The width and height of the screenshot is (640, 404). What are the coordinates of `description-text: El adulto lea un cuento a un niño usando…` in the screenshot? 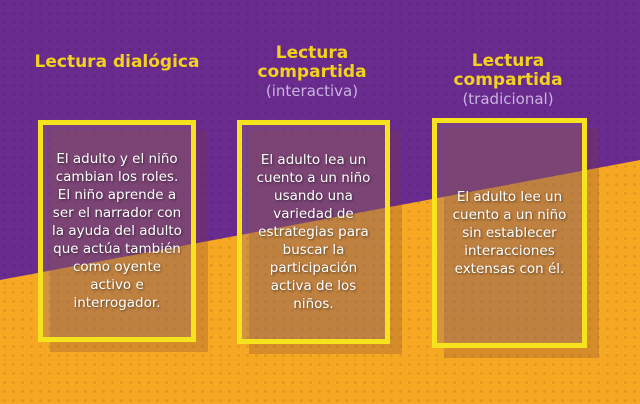 It's located at (313, 232).